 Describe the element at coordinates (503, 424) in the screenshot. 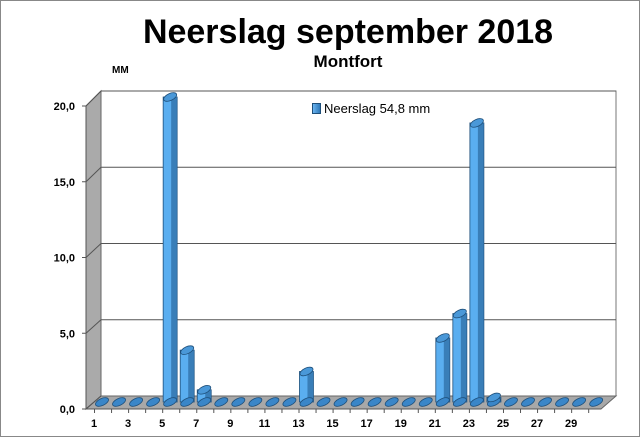

I see `x-tick-label: 25` at that location.